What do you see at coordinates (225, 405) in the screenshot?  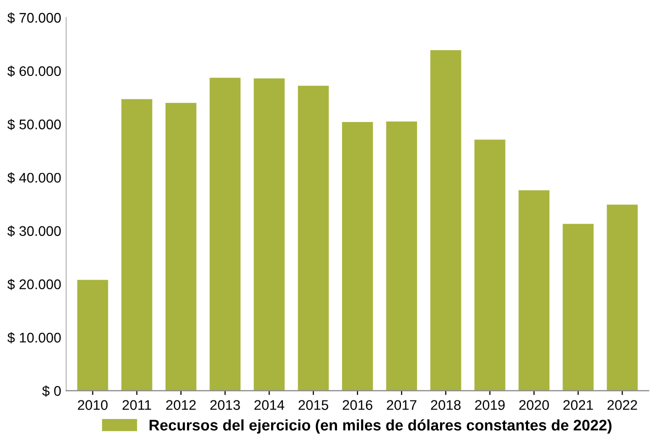 I see `x-tick-label: 2013` at bounding box center [225, 405].